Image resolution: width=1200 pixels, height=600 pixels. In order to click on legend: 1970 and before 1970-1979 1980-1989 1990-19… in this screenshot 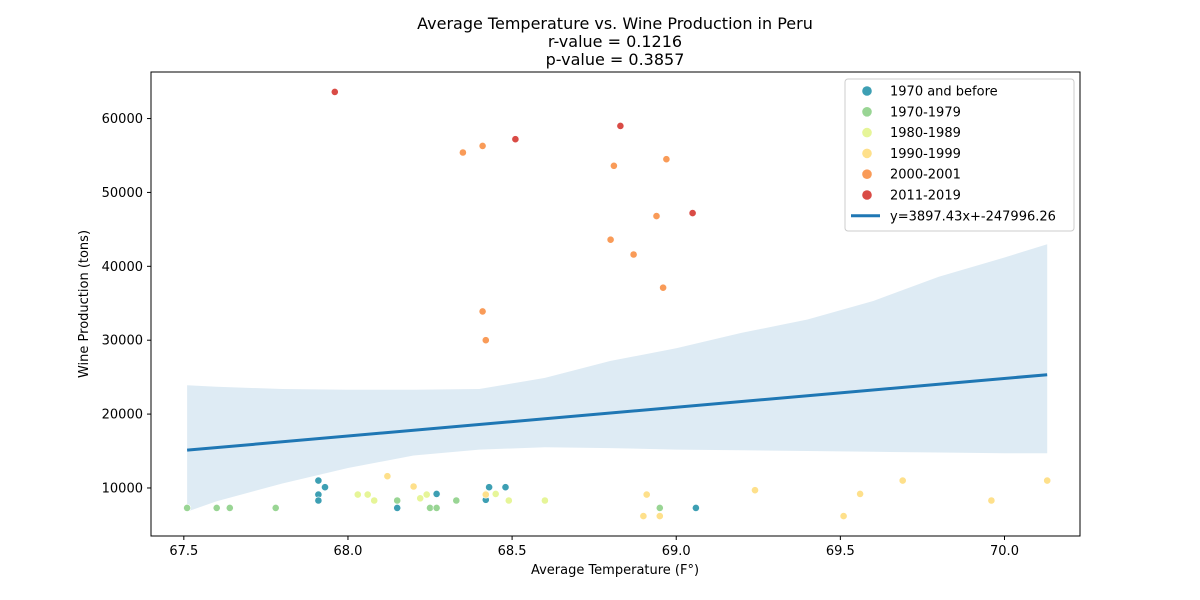, I will do `click(959, 155)`.